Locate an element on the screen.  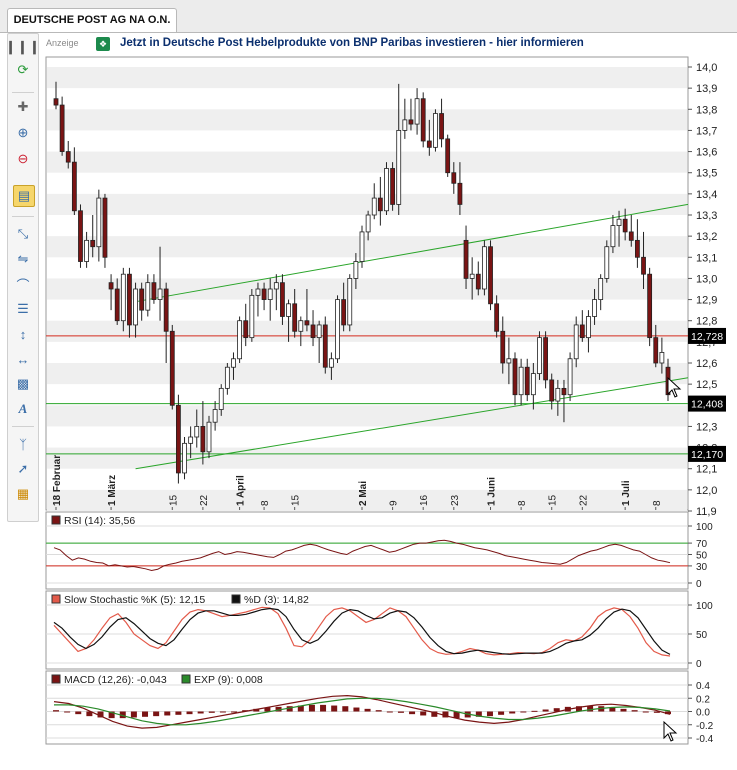
mouse-cursor-icon is located at coordinates (674, 387).